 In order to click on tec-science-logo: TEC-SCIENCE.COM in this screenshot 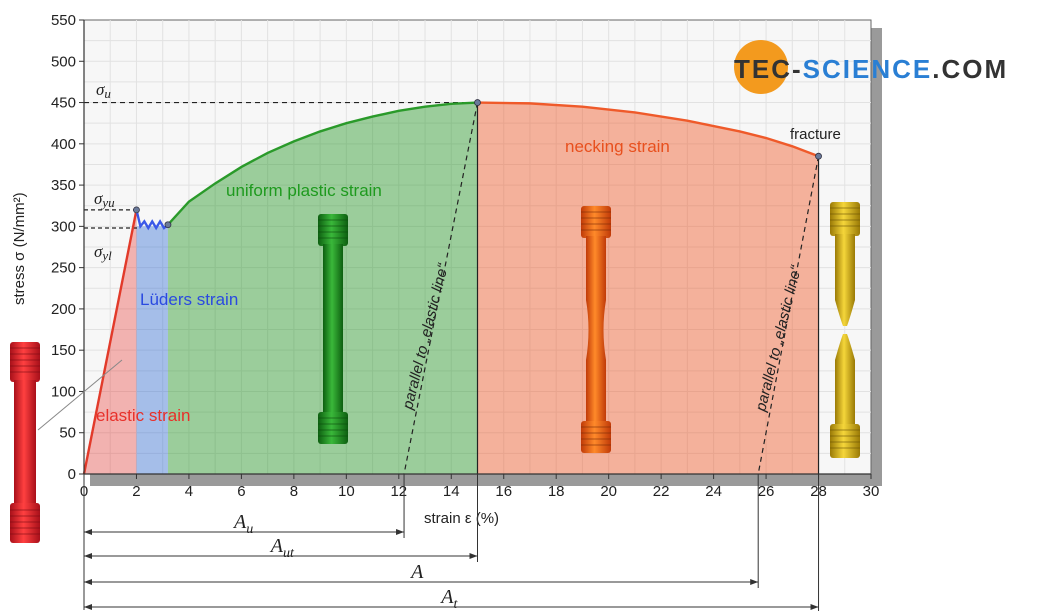, I will do `click(884, 68)`.